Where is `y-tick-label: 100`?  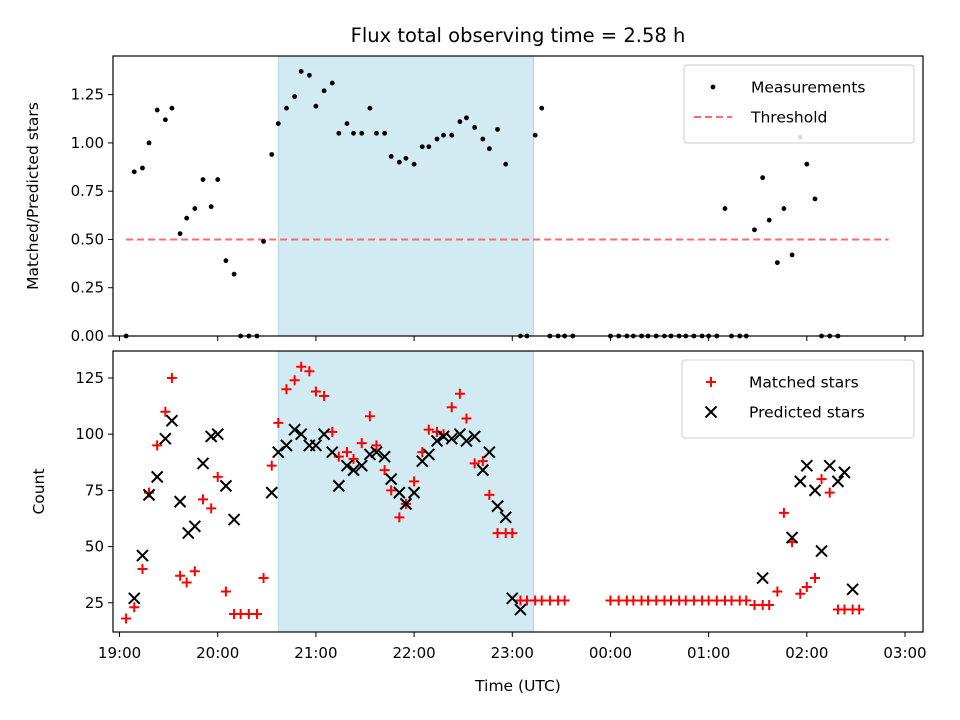
y-tick-label: 100 is located at coordinates (89, 434).